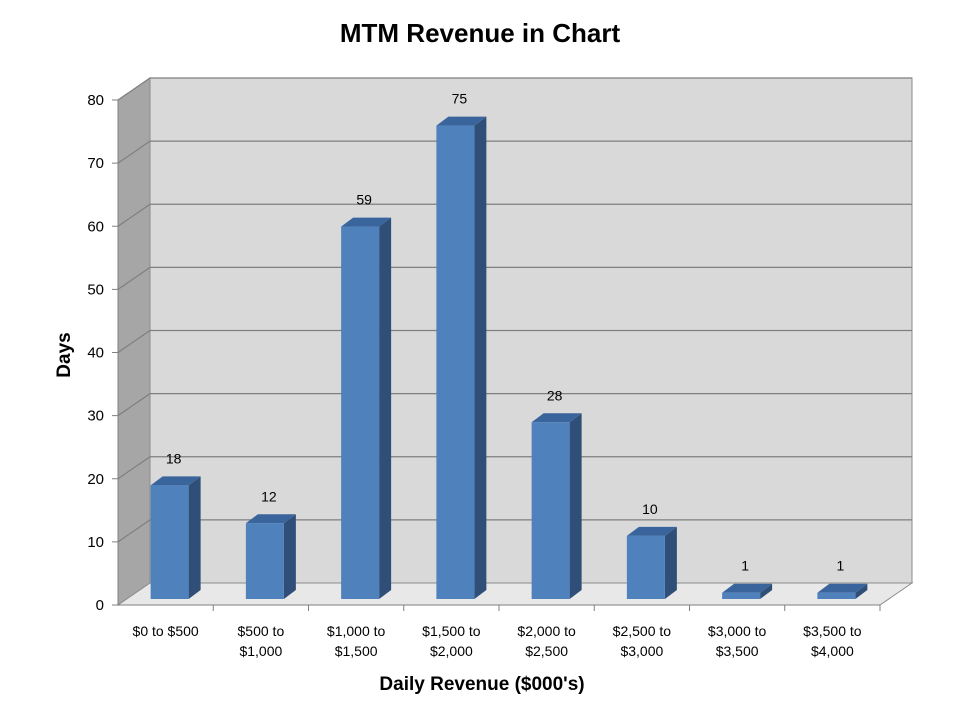 The image size is (960, 720). What do you see at coordinates (100, 605) in the screenshot?
I see `y-tick-label: 0` at bounding box center [100, 605].